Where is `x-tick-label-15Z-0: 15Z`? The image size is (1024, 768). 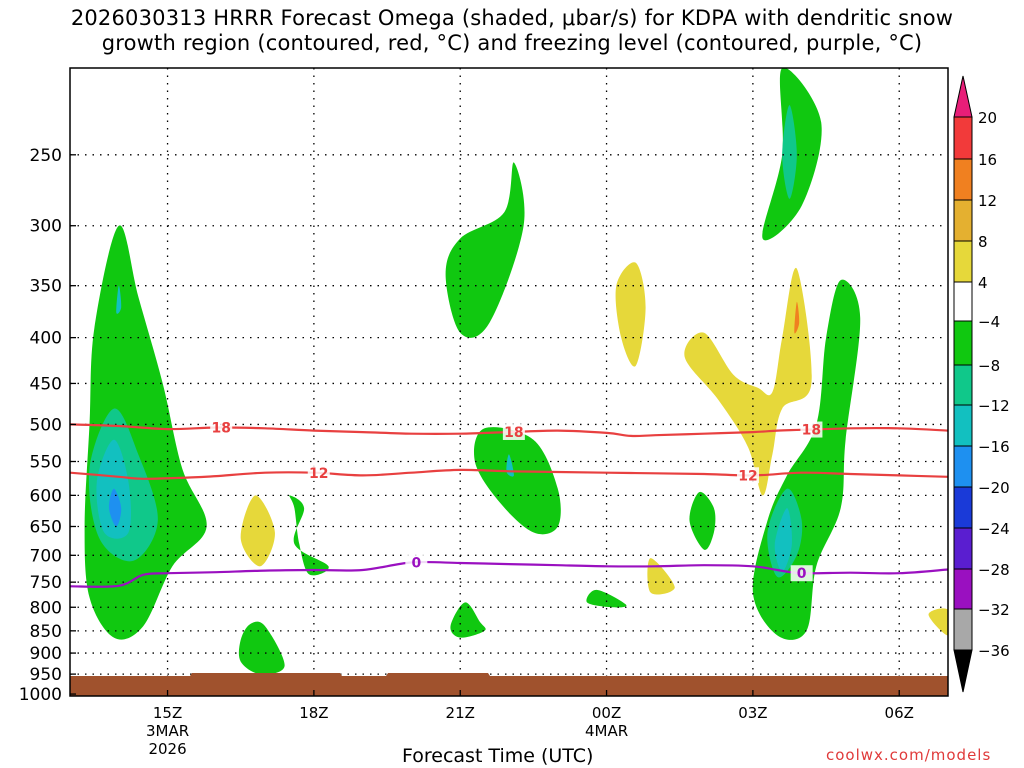 x-tick-label-15Z-0: 15Z is located at coordinates (167, 713).